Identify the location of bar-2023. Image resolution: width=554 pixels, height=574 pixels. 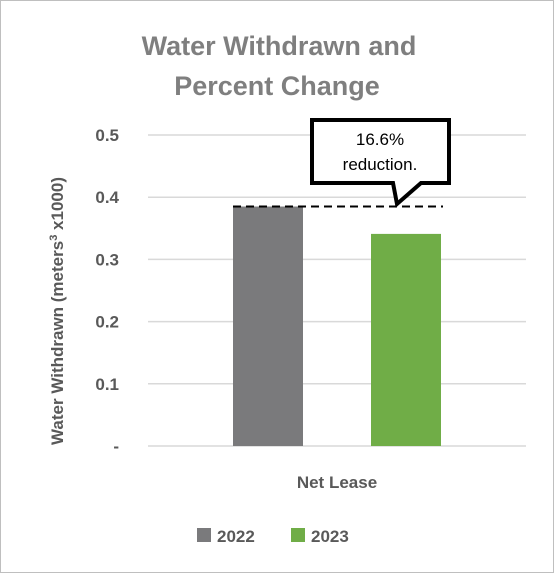
(406, 339).